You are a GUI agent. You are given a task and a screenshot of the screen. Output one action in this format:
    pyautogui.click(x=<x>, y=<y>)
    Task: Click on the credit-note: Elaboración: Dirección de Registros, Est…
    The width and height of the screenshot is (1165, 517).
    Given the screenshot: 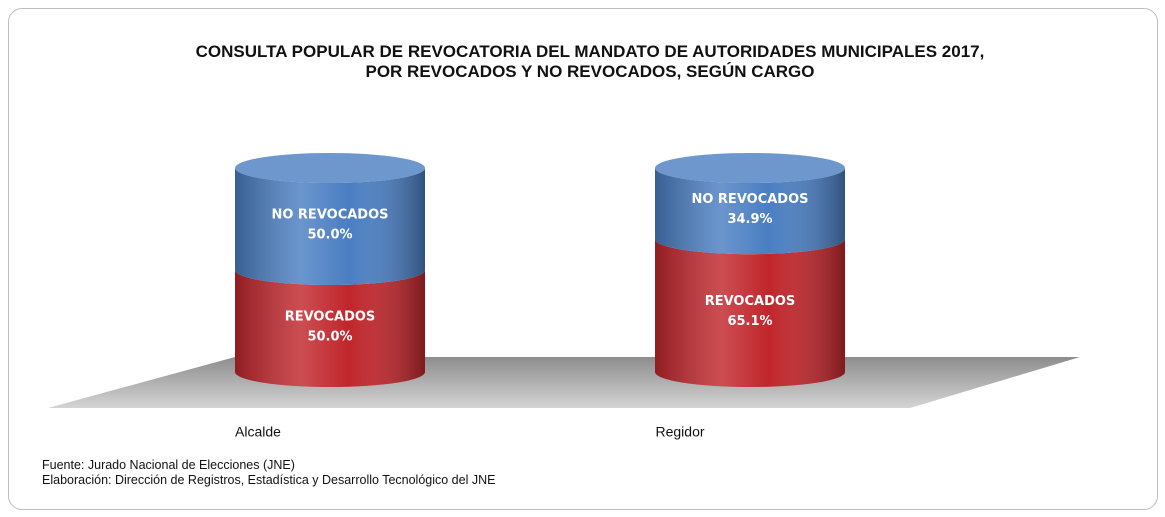 What is the action you would take?
    pyautogui.click(x=269, y=480)
    